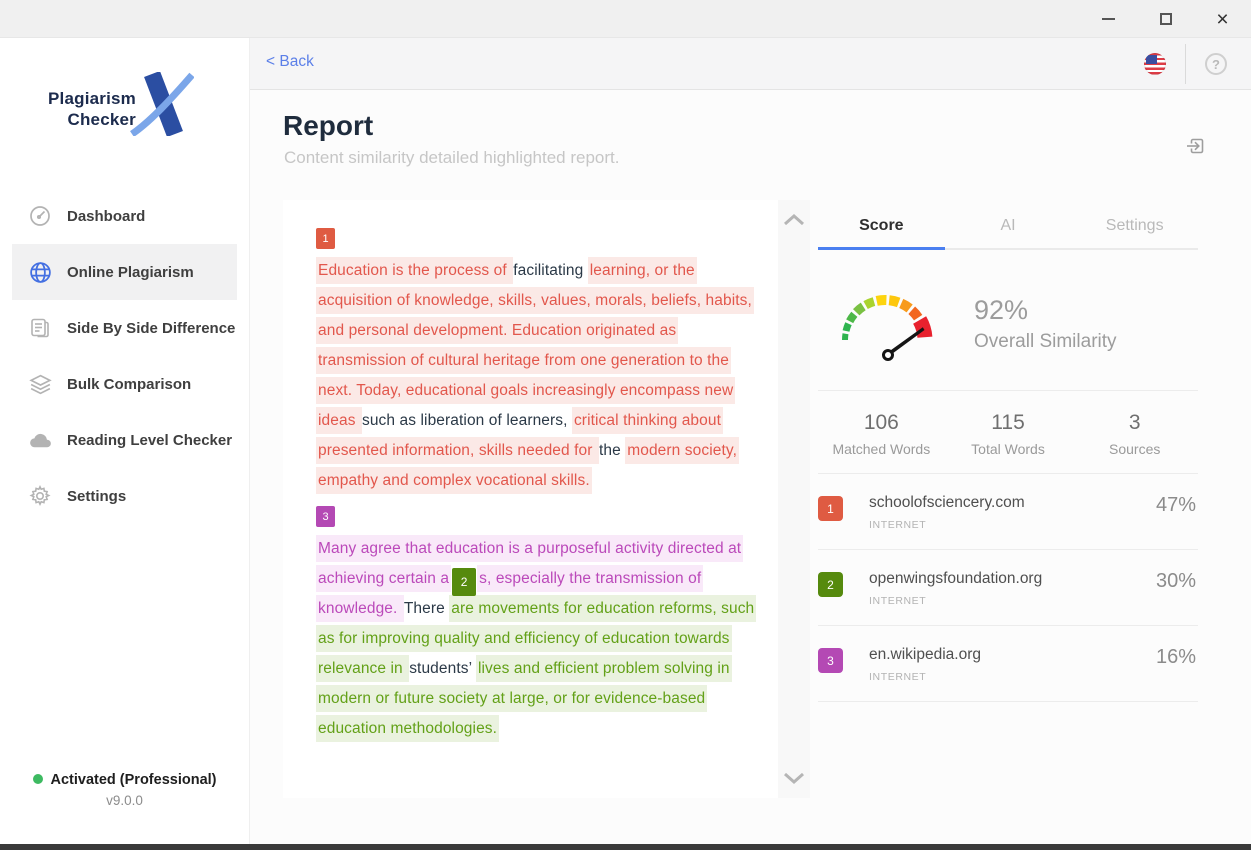 The image size is (1251, 850). What do you see at coordinates (290, 61) in the screenshot?
I see `back-link: < Back` at bounding box center [290, 61].